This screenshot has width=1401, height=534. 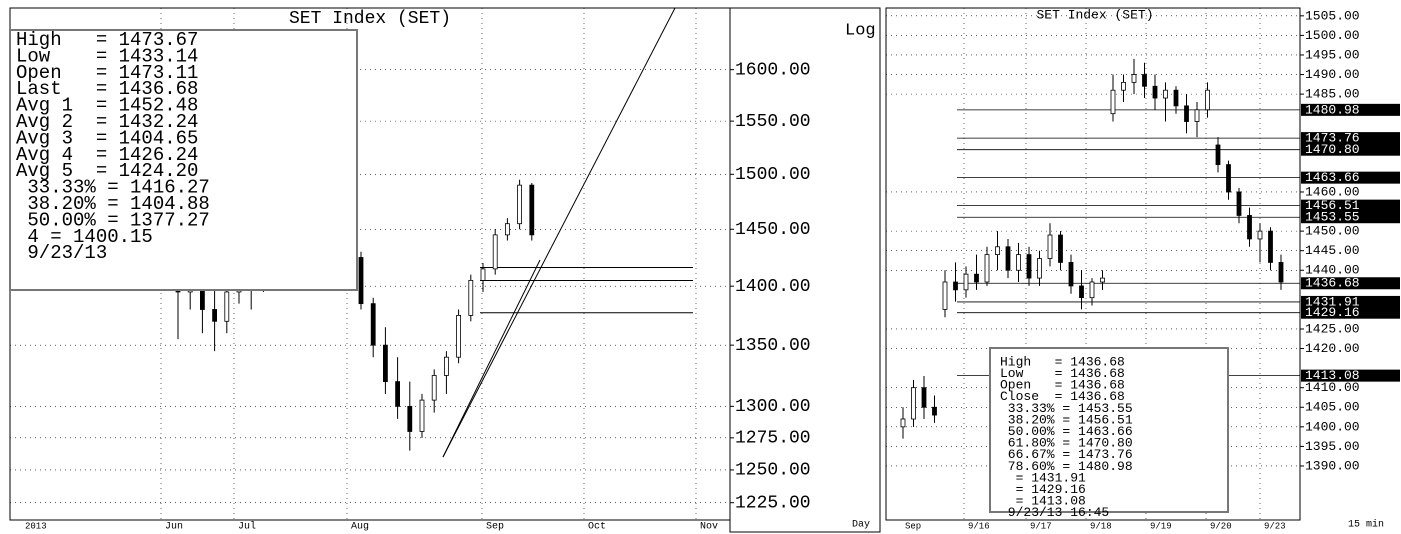 I want to click on info-box, so click(x=183, y=160).